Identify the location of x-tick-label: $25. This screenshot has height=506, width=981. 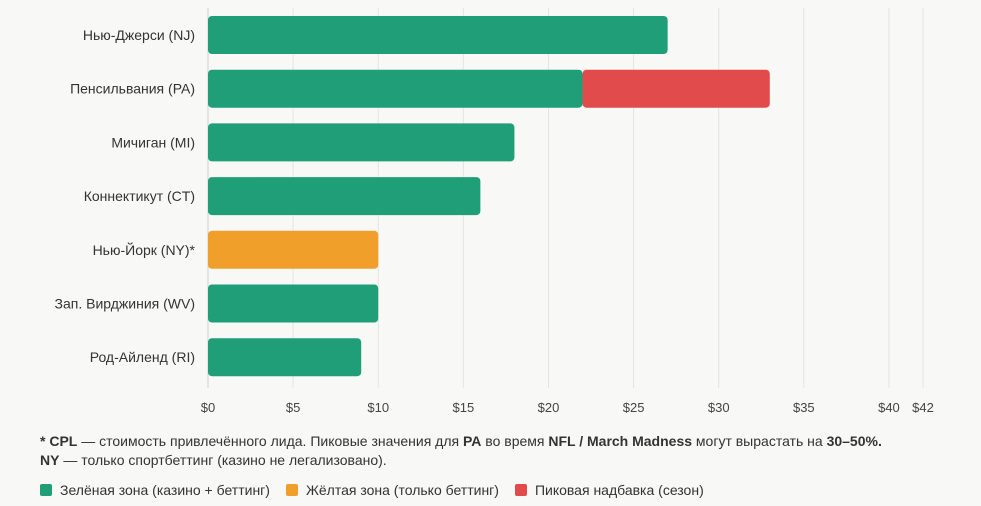
(634, 407).